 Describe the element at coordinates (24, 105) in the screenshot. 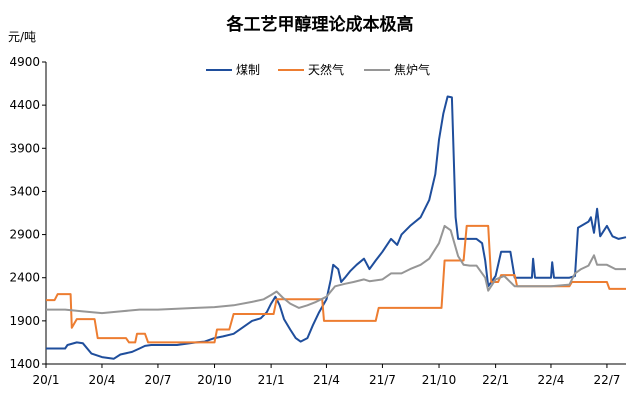

I see `y-tick-label: 4400` at that location.